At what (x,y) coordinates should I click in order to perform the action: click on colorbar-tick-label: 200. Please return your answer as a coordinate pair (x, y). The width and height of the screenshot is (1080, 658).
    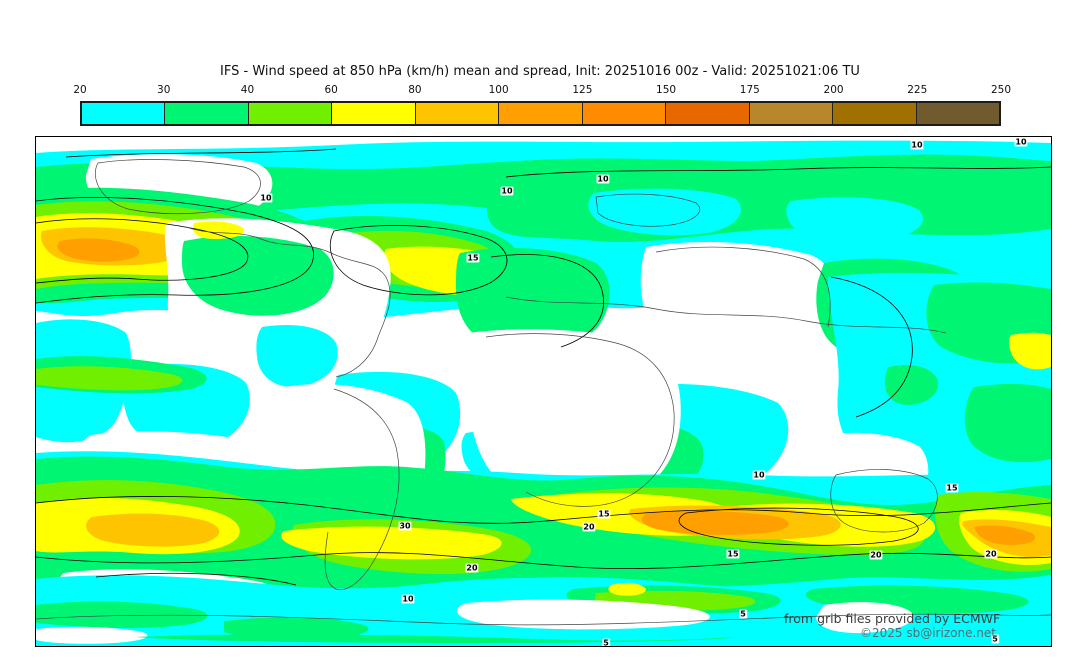
    Looking at the image, I should click on (833, 90).